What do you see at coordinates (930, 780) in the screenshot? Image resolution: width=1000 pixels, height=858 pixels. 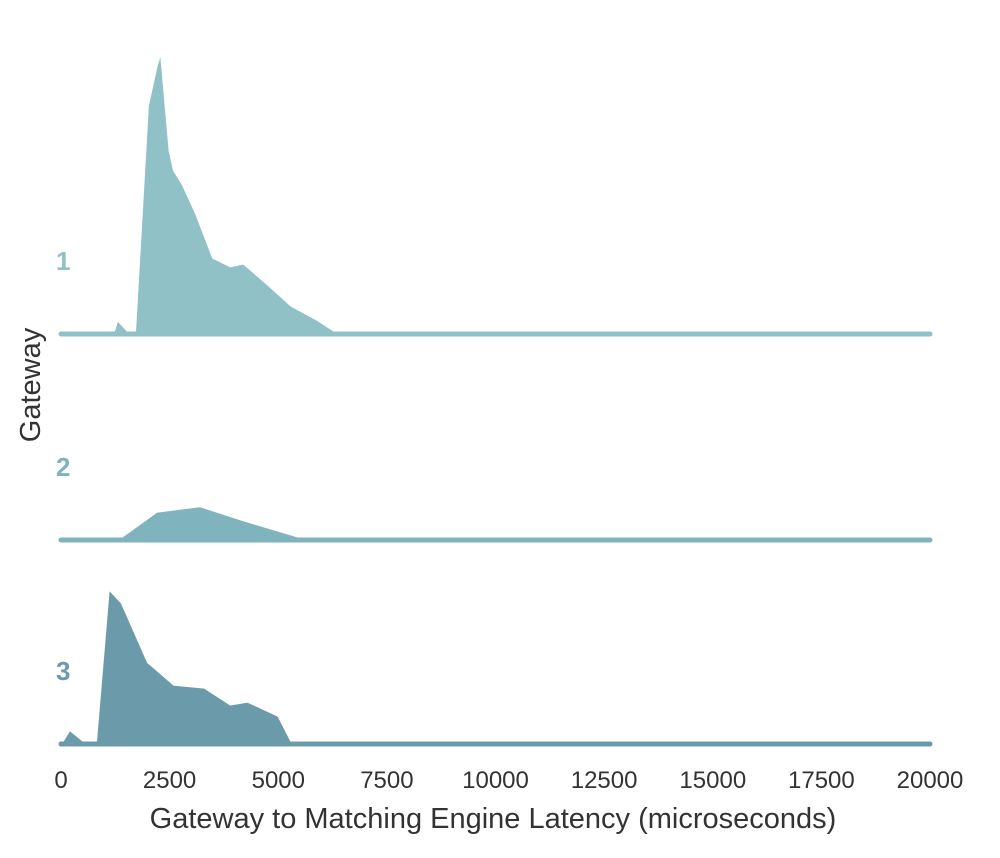 I see `x-tick-label: 20000` at bounding box center [930, 780].